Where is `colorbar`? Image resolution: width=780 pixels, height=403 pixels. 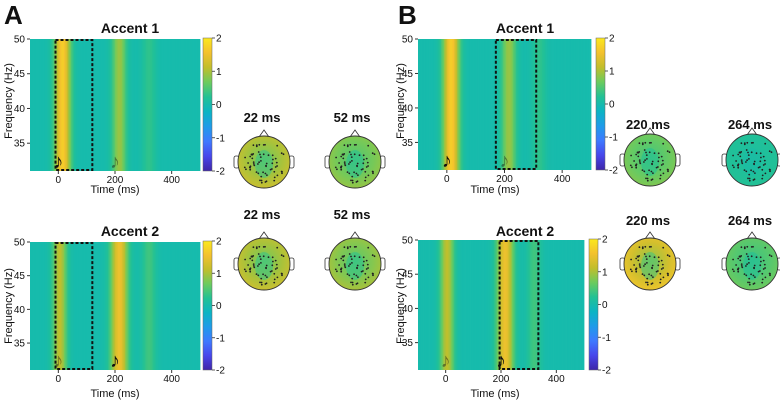
colorbar is located at coordinates (593, 304).